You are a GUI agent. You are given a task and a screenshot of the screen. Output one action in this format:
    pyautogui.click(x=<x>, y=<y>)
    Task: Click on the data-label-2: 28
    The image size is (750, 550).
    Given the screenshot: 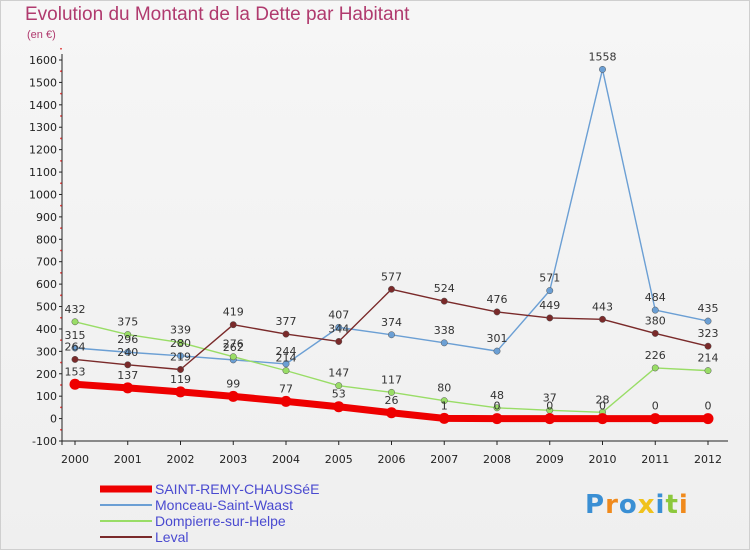 What is the action you would take?
    pyautogui.click(x=603, y=399)
    